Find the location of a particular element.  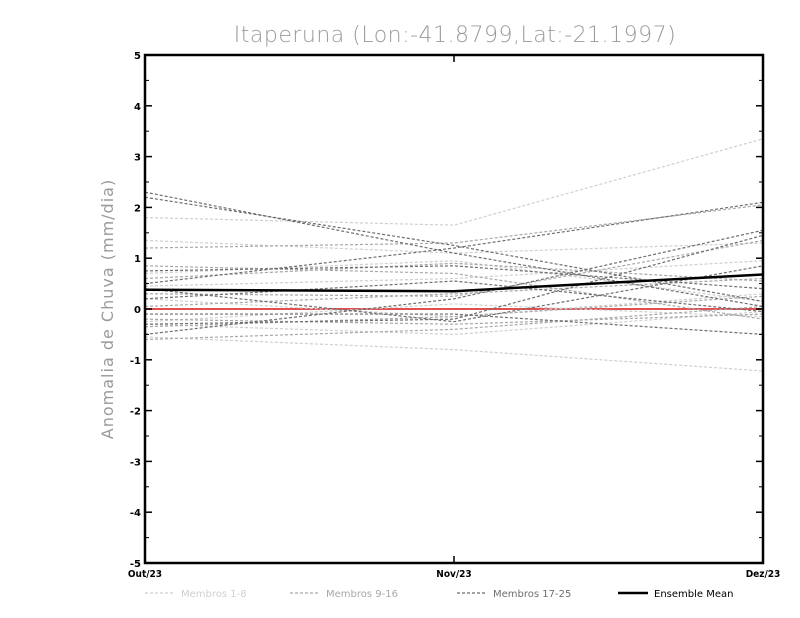

member-series-line-m10 is located at coordinates (454, 272).